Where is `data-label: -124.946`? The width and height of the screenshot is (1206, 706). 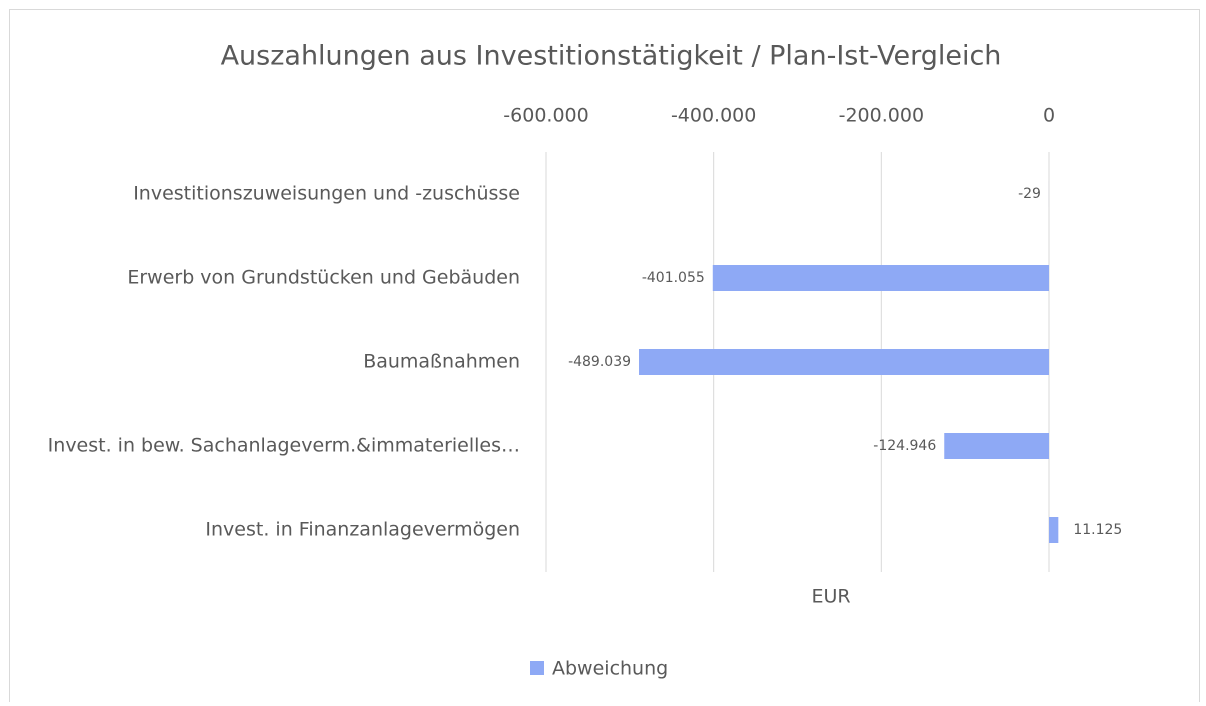
data-label: -124.946 is located at coordinates (904, 446).